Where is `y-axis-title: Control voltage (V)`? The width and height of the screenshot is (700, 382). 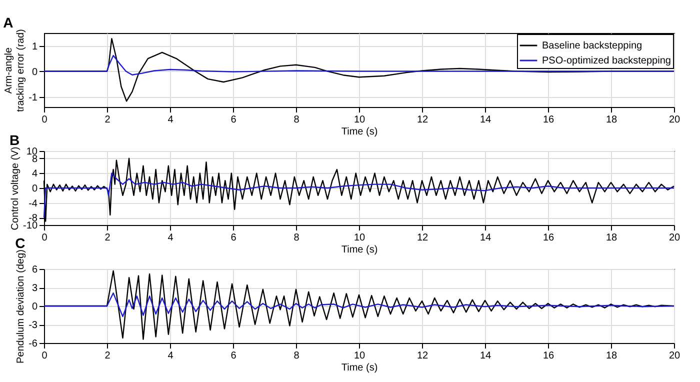 y-axis-title: Control voltage (V) is located at coordinates (16, 188).